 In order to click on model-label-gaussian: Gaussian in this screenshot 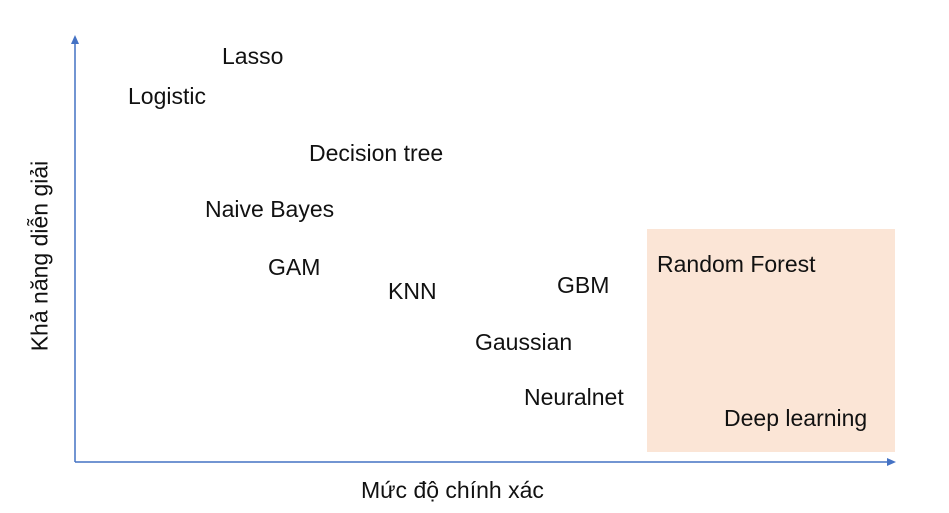, I will do `click(524, 342)`.